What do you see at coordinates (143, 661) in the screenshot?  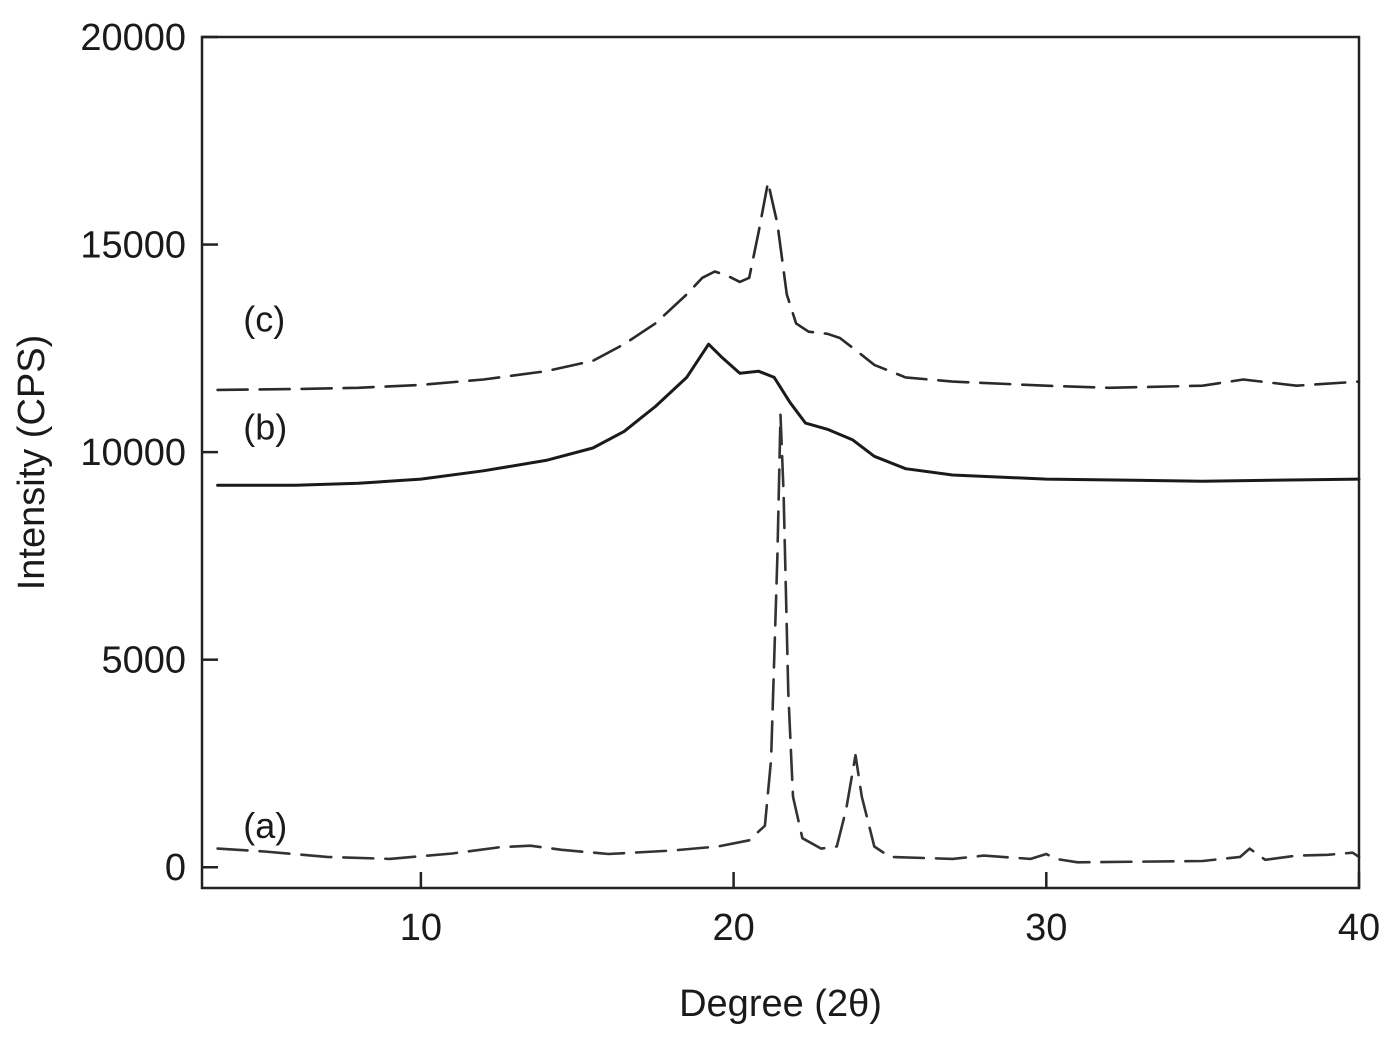 I see `y-tick-label: 5000` at bounding box center [143, 661].